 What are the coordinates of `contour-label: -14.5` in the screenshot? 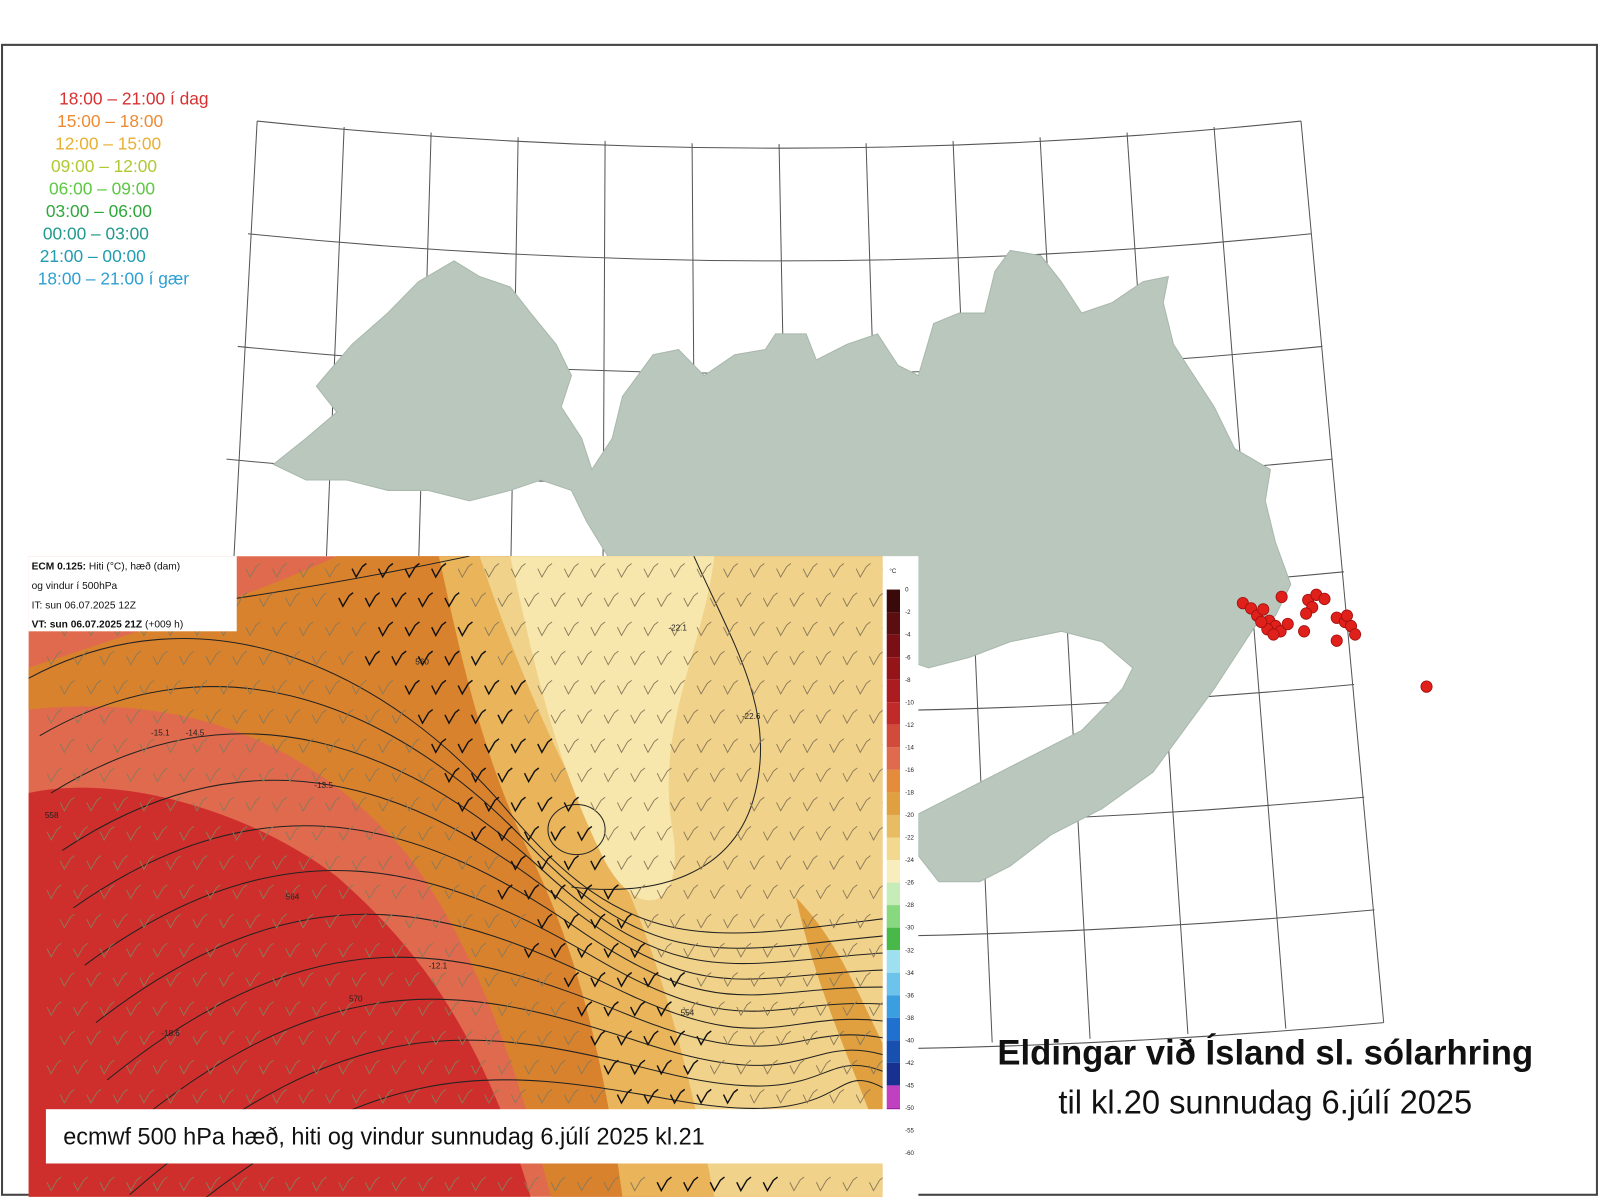 It's located at (195, 733).